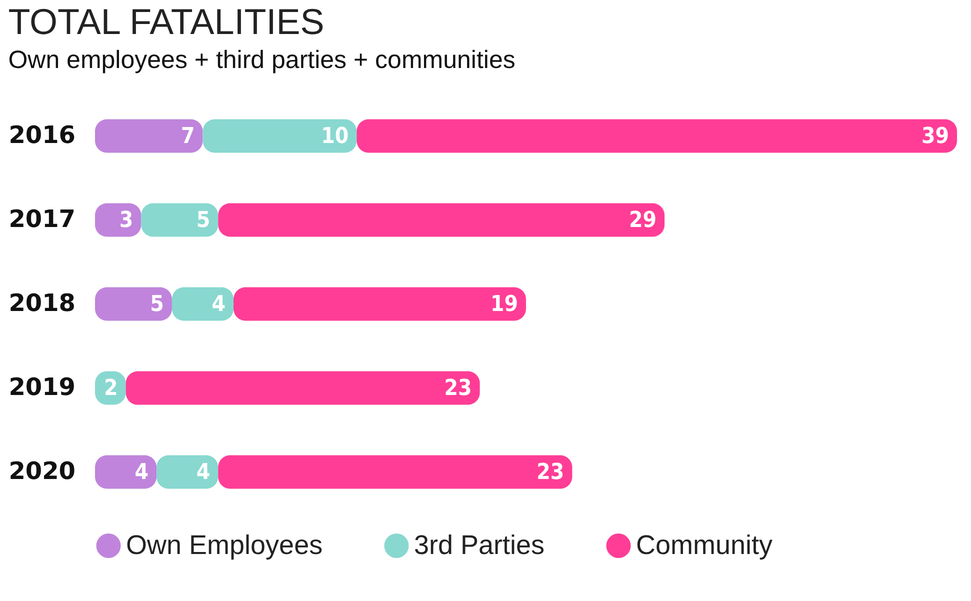 The width and height of the screenshot is (971, 601). Describe the element at coordinates (705, 545) in the screenshot. I see `legend-label: Community` at that location.